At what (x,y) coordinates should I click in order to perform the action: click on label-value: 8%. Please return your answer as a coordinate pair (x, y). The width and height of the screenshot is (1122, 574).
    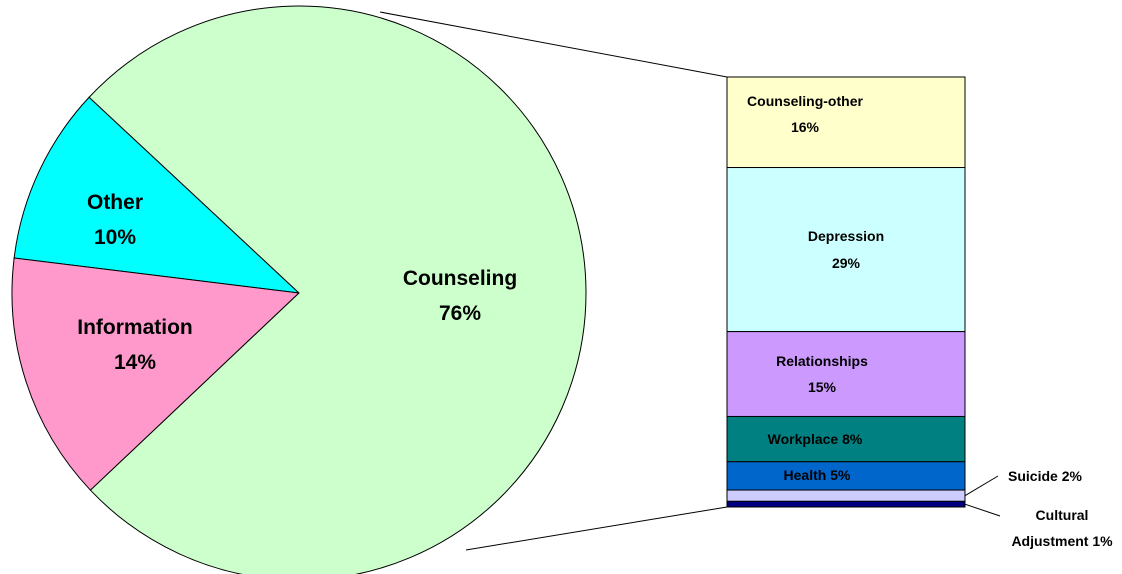
    Looking at the image, I should click on (852, 438).